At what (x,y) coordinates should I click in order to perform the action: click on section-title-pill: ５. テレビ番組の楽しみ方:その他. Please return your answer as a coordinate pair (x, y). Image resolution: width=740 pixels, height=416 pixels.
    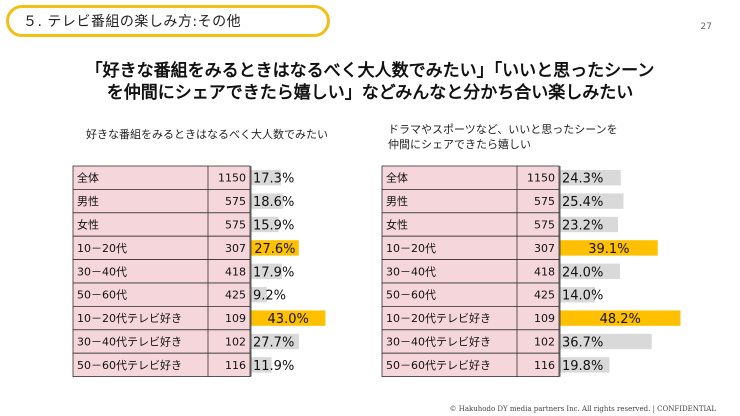
    Looking at the image, I should click on (168, 21).